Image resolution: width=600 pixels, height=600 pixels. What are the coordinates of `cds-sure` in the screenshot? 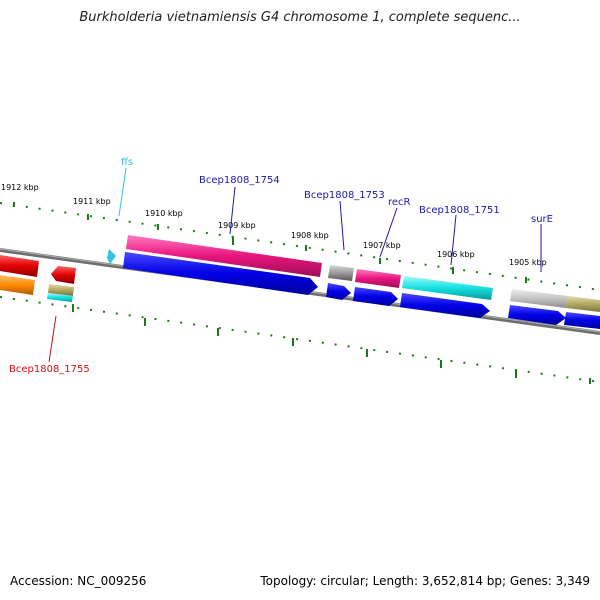 It's located at (537, 315).